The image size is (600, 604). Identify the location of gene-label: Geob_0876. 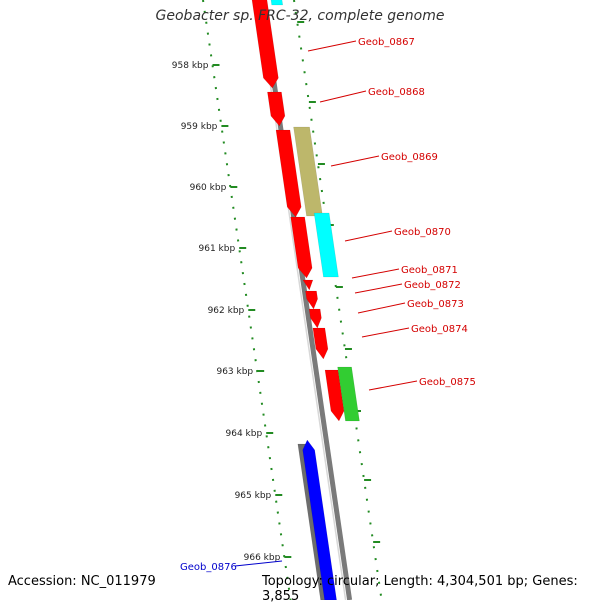
(208, 567).